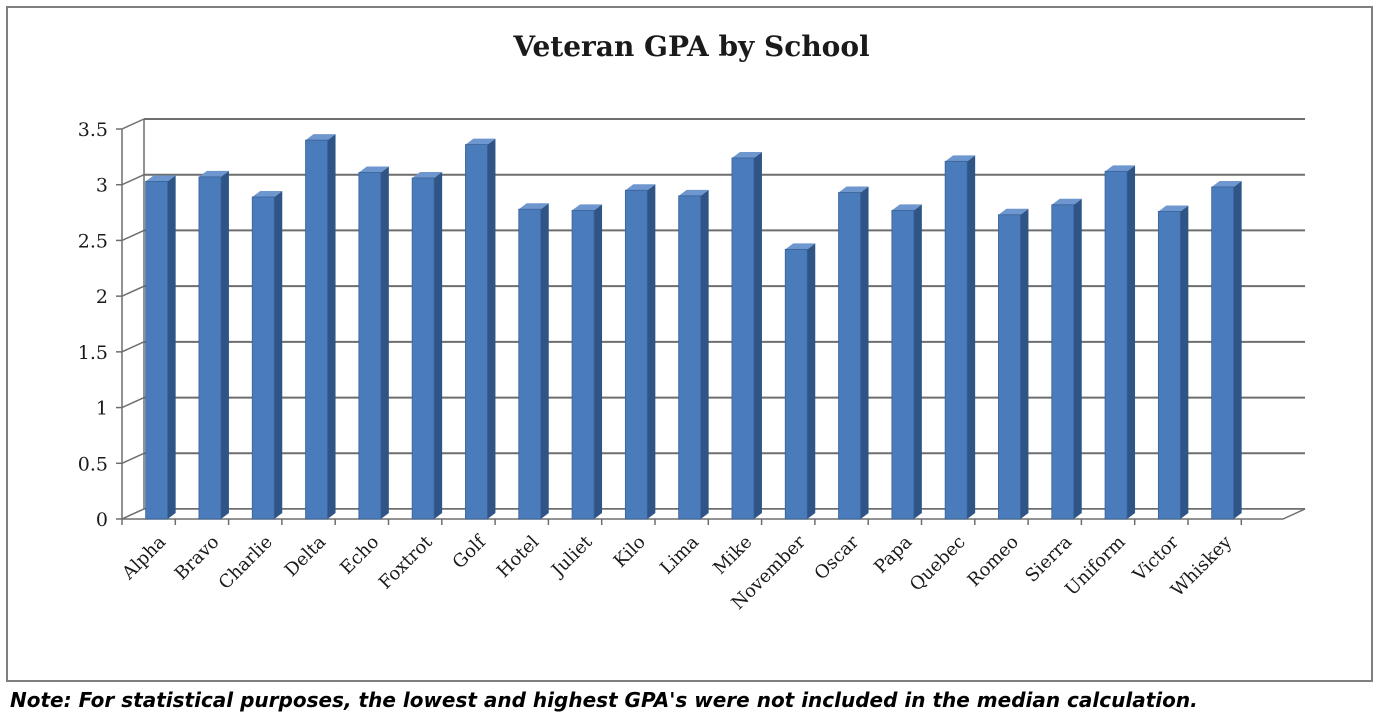  Describe the element at coordinates (359, 555) in the screenshot. I see `x-tick-label: Echo` at that location.